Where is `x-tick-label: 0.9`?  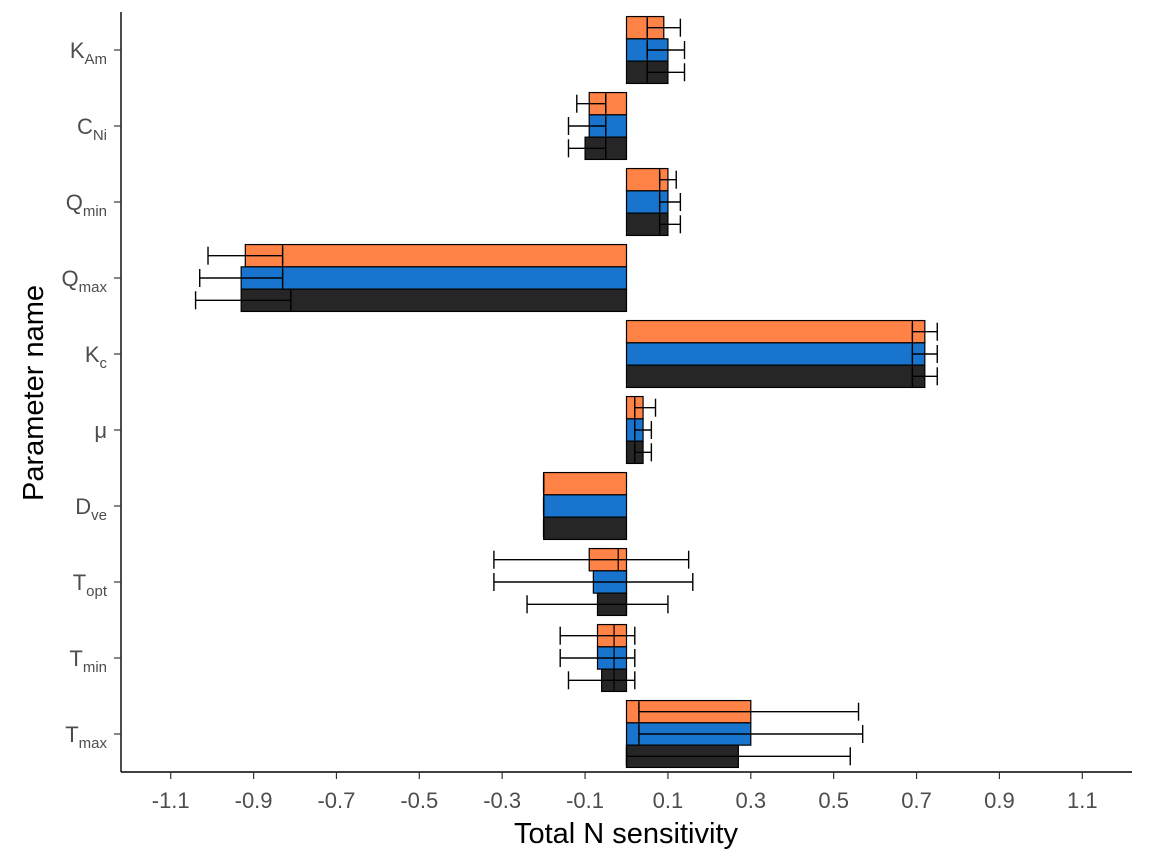
x-tick-label: 0.9 is located at coordinates (999, 800).